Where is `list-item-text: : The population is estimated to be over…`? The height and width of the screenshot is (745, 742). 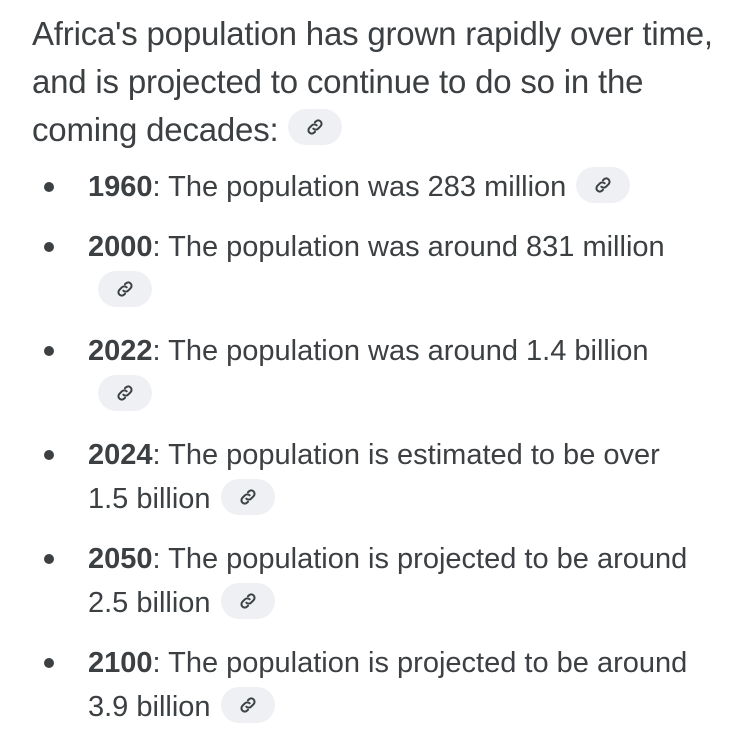 list-item-text: : The population is estimated to be over… is located at coordinates (374, 477).